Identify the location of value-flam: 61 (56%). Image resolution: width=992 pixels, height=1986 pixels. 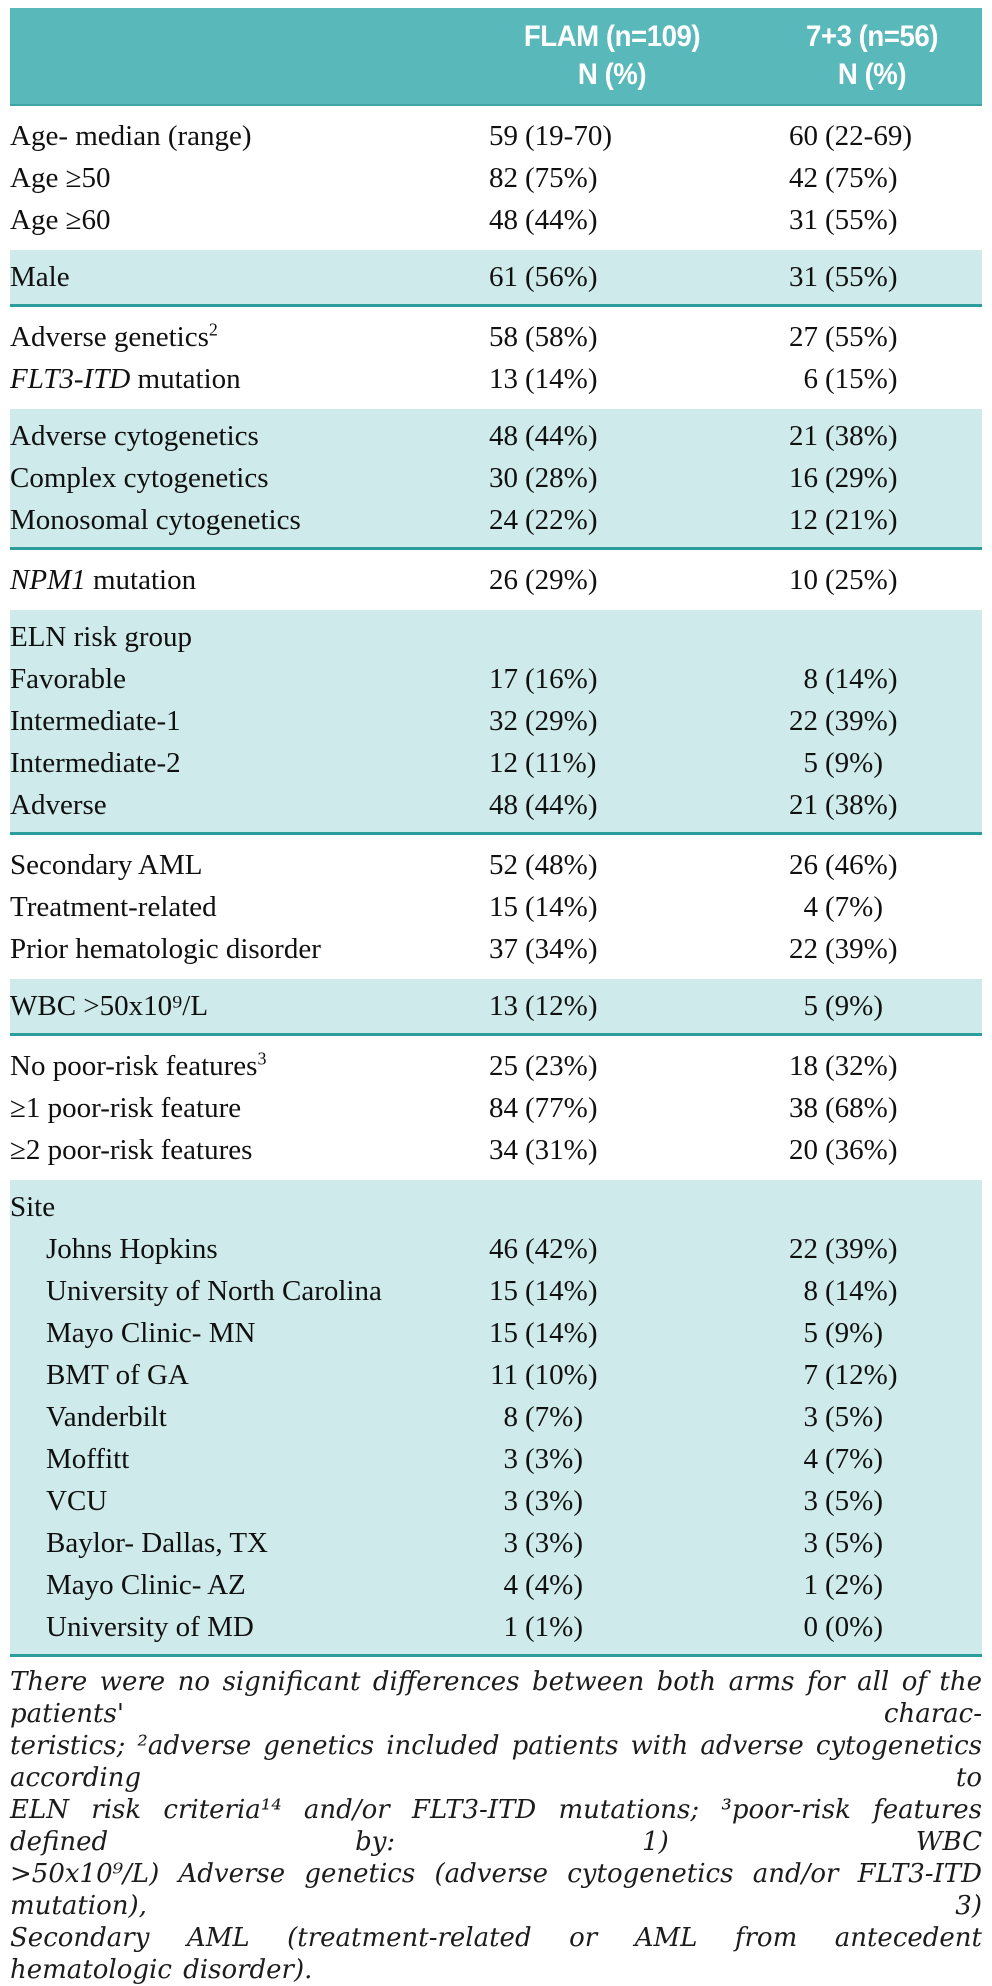
(612, 277).